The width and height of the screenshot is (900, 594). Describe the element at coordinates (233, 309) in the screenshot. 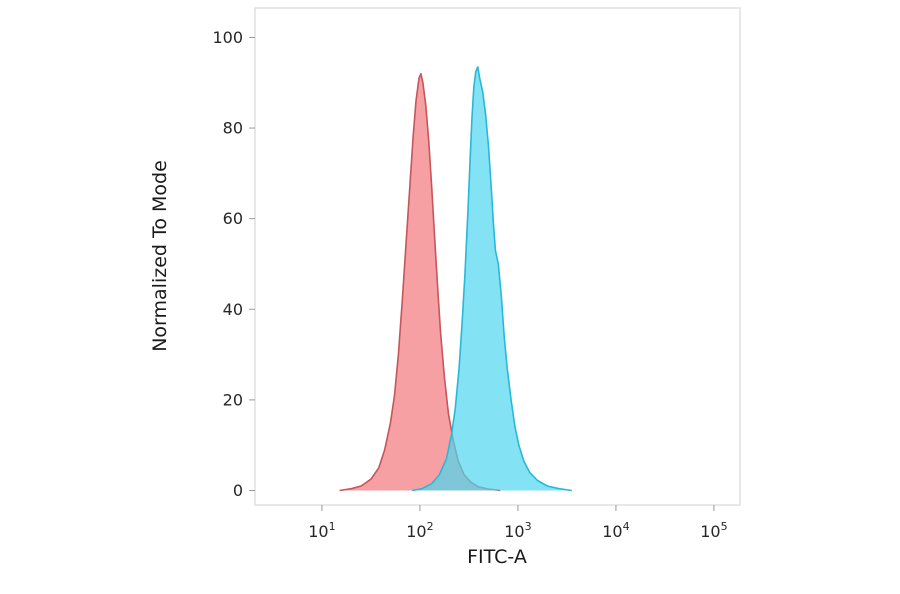

I see `y-tick-label: 40` at that location.